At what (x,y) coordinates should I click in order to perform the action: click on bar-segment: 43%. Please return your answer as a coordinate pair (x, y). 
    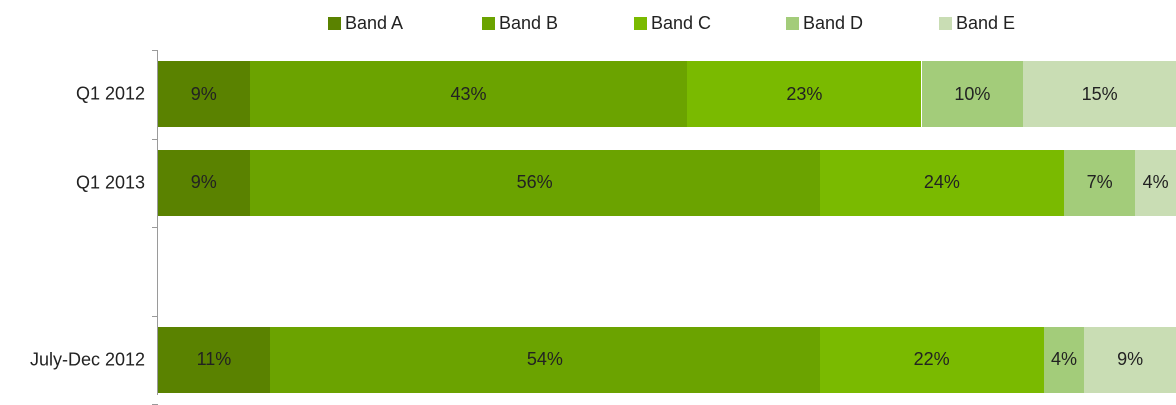
    Looking at the image, I should click on (468, 94).